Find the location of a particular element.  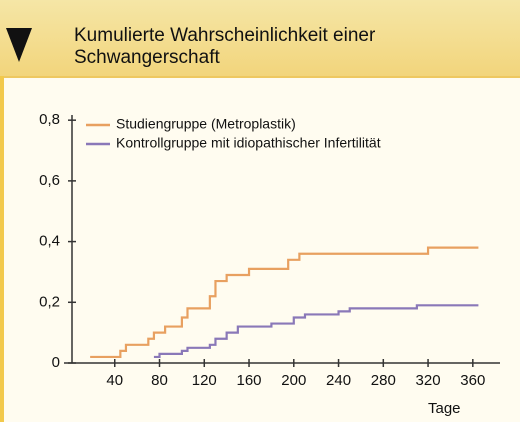

x-tick-label: 200 is located at coordinates (293, 380).